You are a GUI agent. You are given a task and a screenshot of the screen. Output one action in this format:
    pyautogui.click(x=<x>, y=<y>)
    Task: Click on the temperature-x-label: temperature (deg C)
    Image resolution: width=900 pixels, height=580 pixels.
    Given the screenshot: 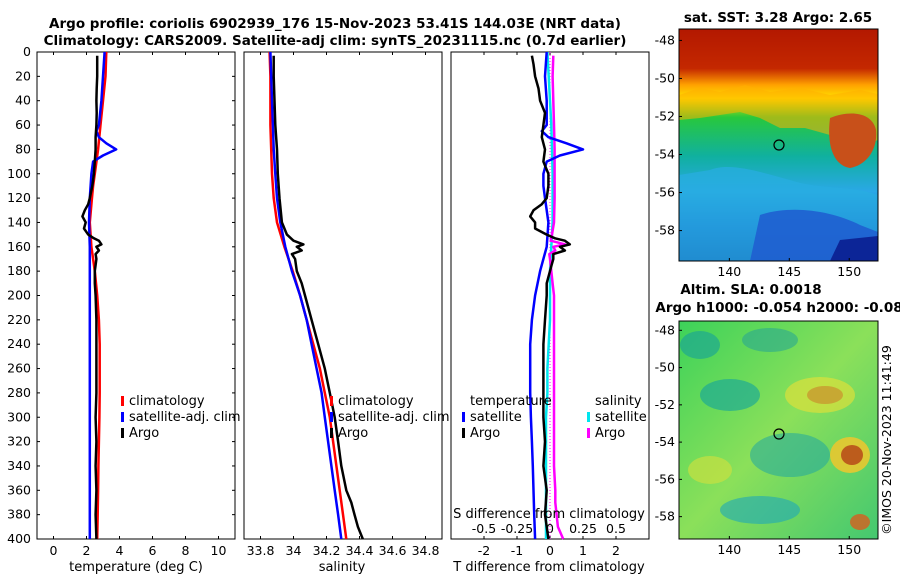 What is the action you would take?
    pyautogui.click(x=136, y=567)
    